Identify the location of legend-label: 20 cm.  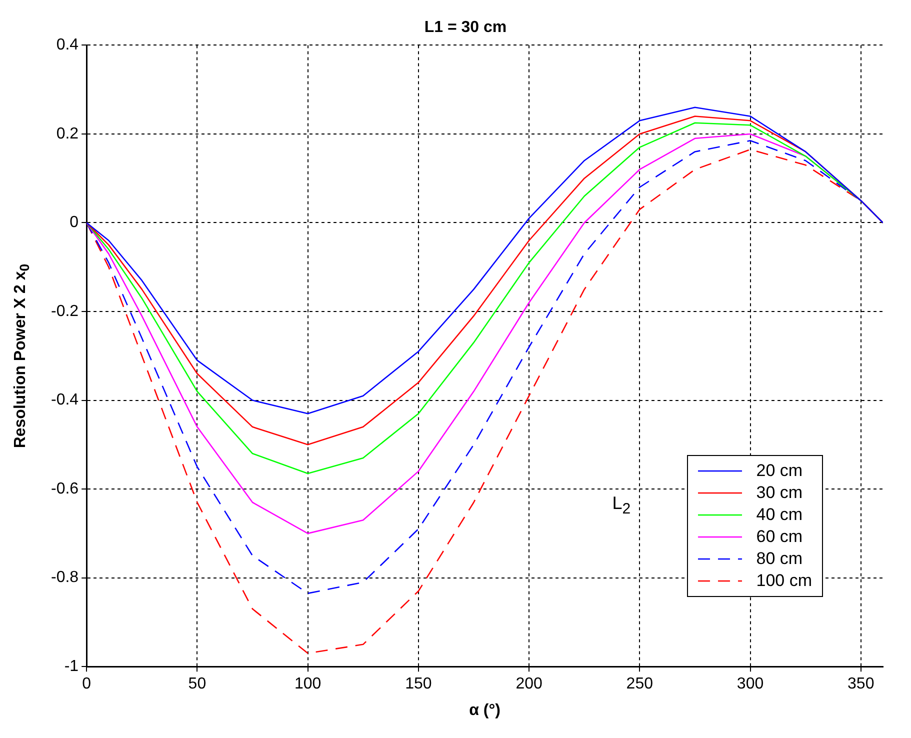
(779, 470).